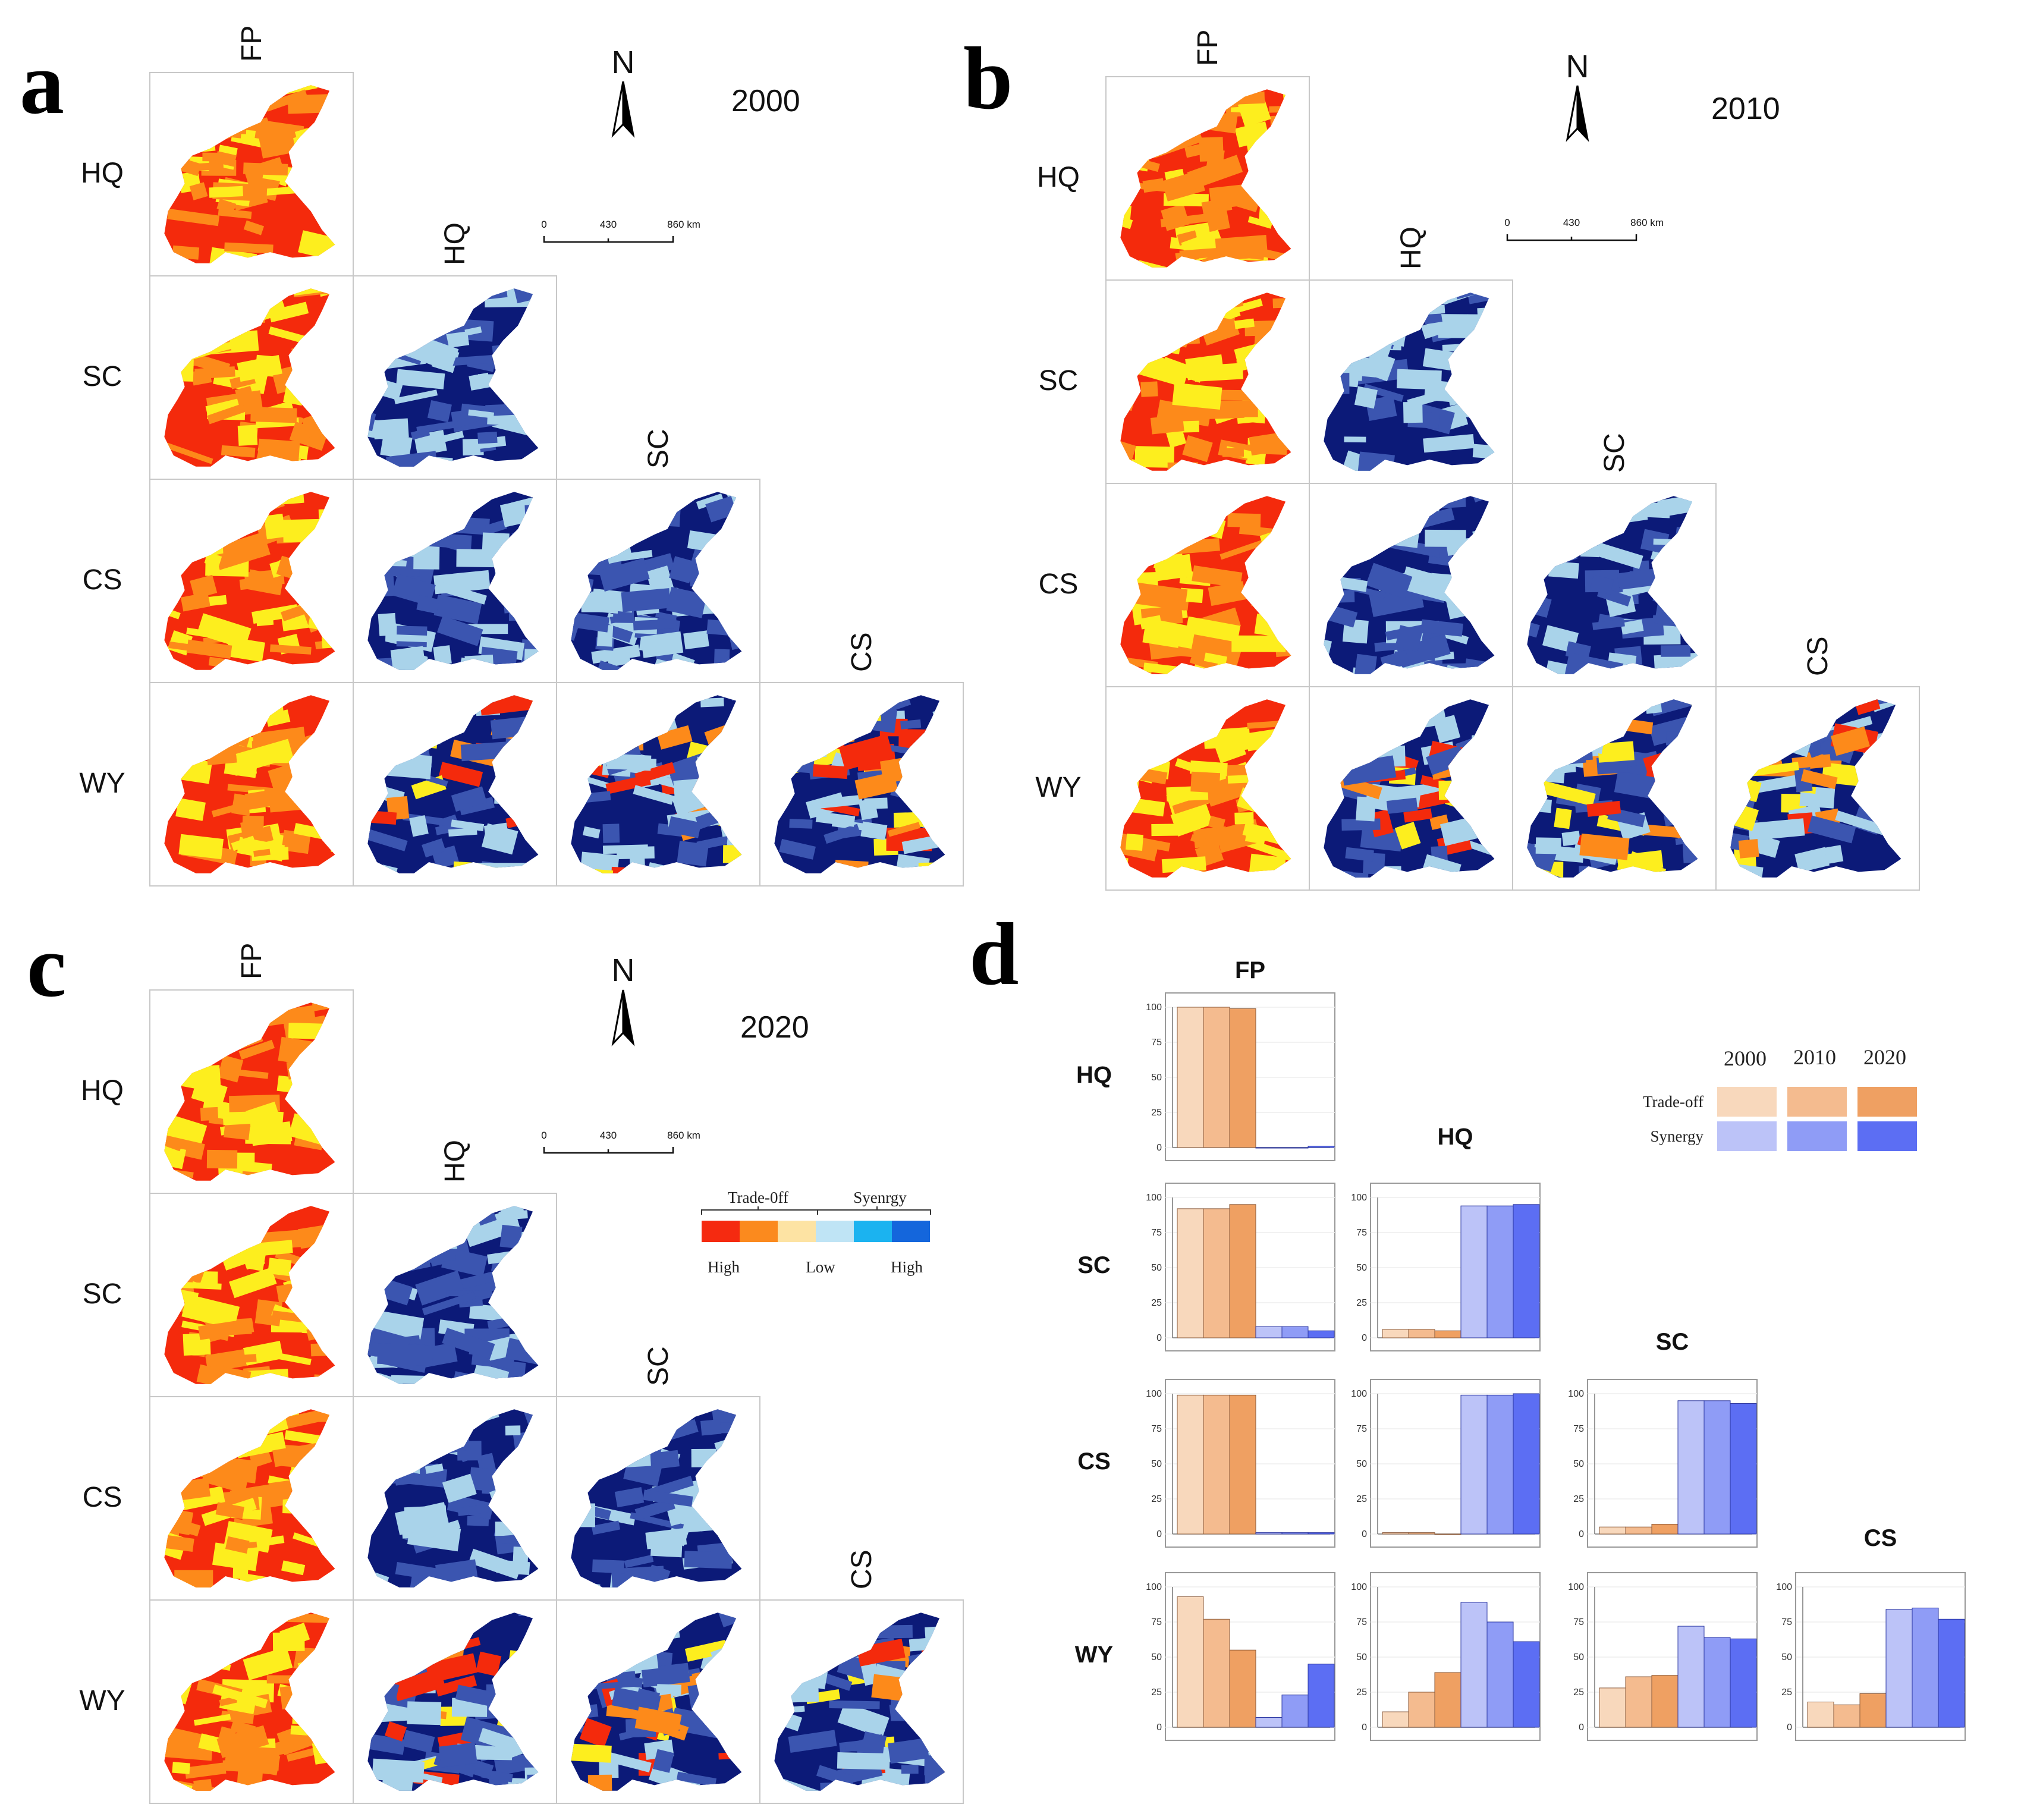 This screenshot has height=1820, width=2021. I want to click on legend-high-left: High, so click(724, 1267).